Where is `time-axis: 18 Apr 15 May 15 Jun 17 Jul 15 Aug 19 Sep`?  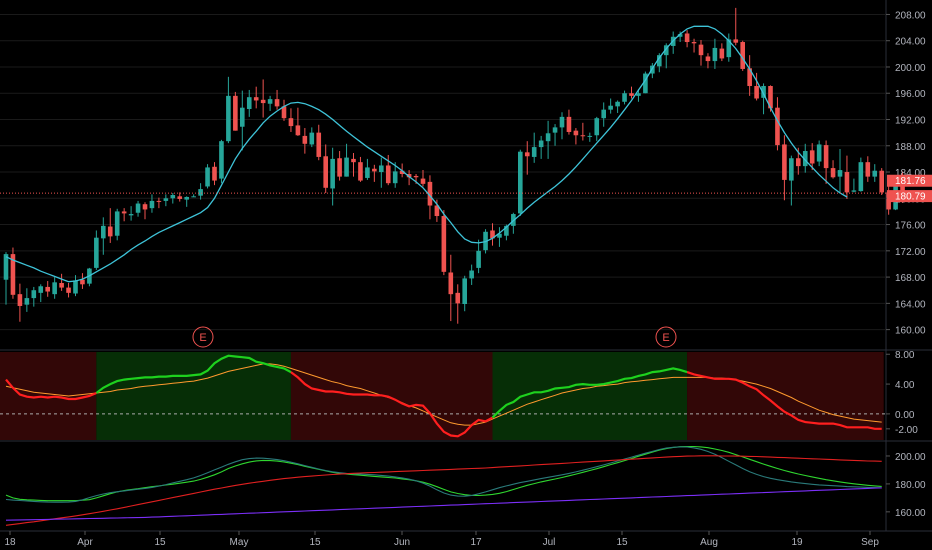
time-axis: 18 Apr 15 May 15 Jun 17 Jul 15 Aug 19 Sep is located at coordinates (441, 539).